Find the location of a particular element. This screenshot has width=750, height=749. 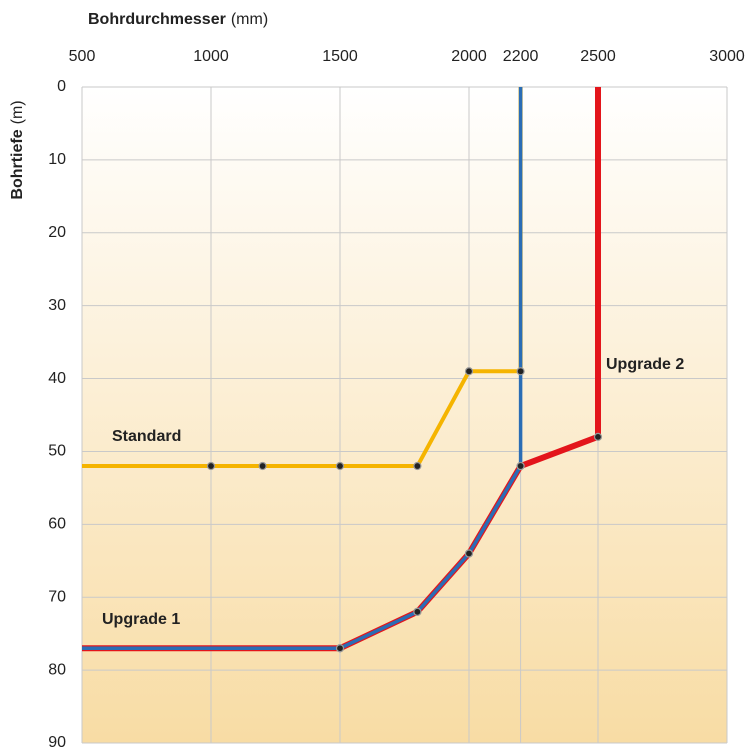

x-tick-label: 1000 is located at coordinates (211, 56).